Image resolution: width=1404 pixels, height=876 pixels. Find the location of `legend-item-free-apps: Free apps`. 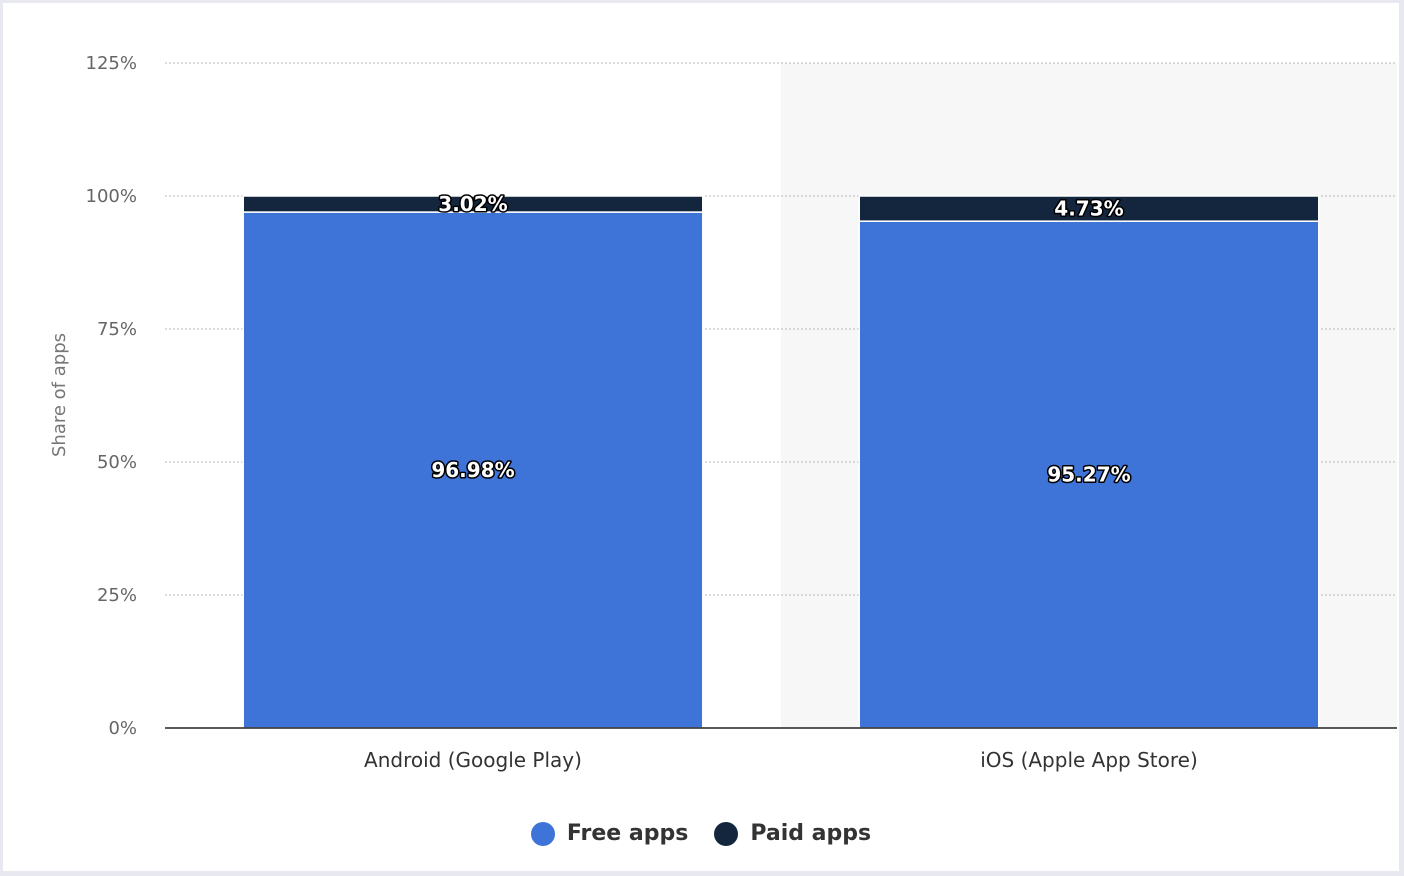

legend-item-free-apps: Free apps is located at coordinates (609, 833).